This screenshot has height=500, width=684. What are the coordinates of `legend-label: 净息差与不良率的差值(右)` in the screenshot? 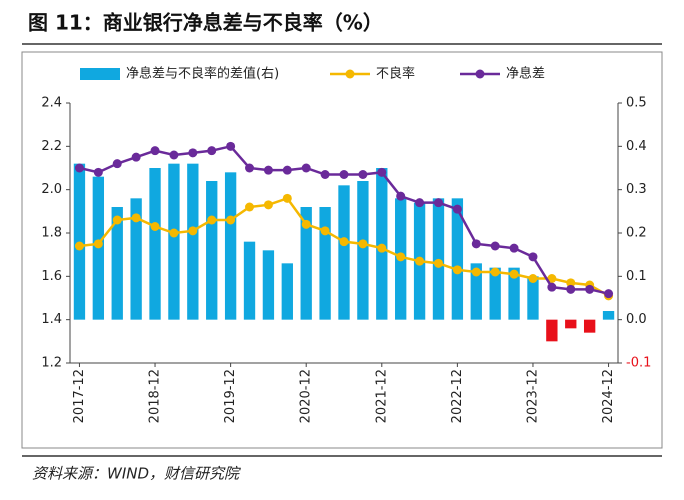 It's located at (202, 74).